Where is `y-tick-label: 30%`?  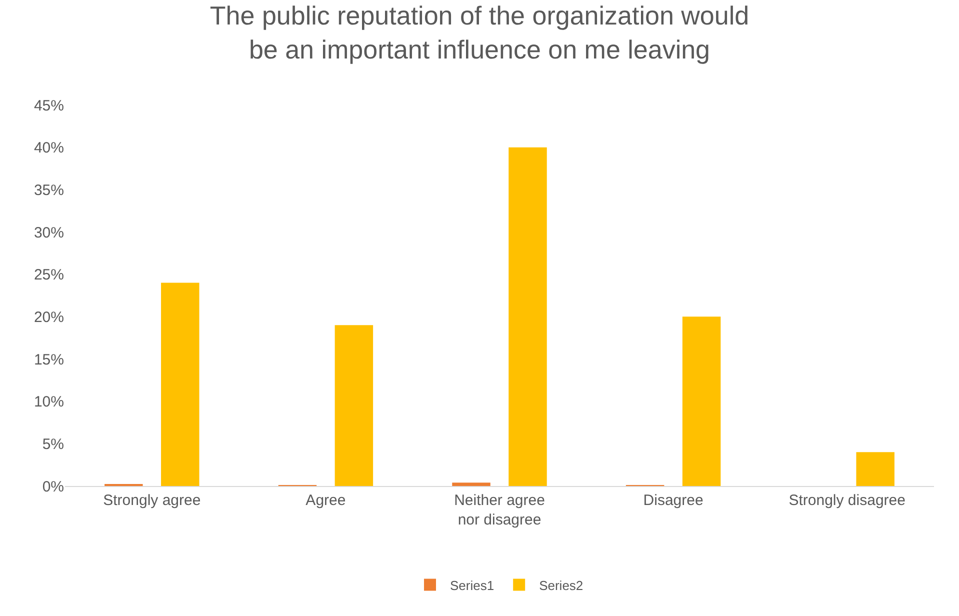 y-tick-label: 30% is located at coordinates (49, 233).